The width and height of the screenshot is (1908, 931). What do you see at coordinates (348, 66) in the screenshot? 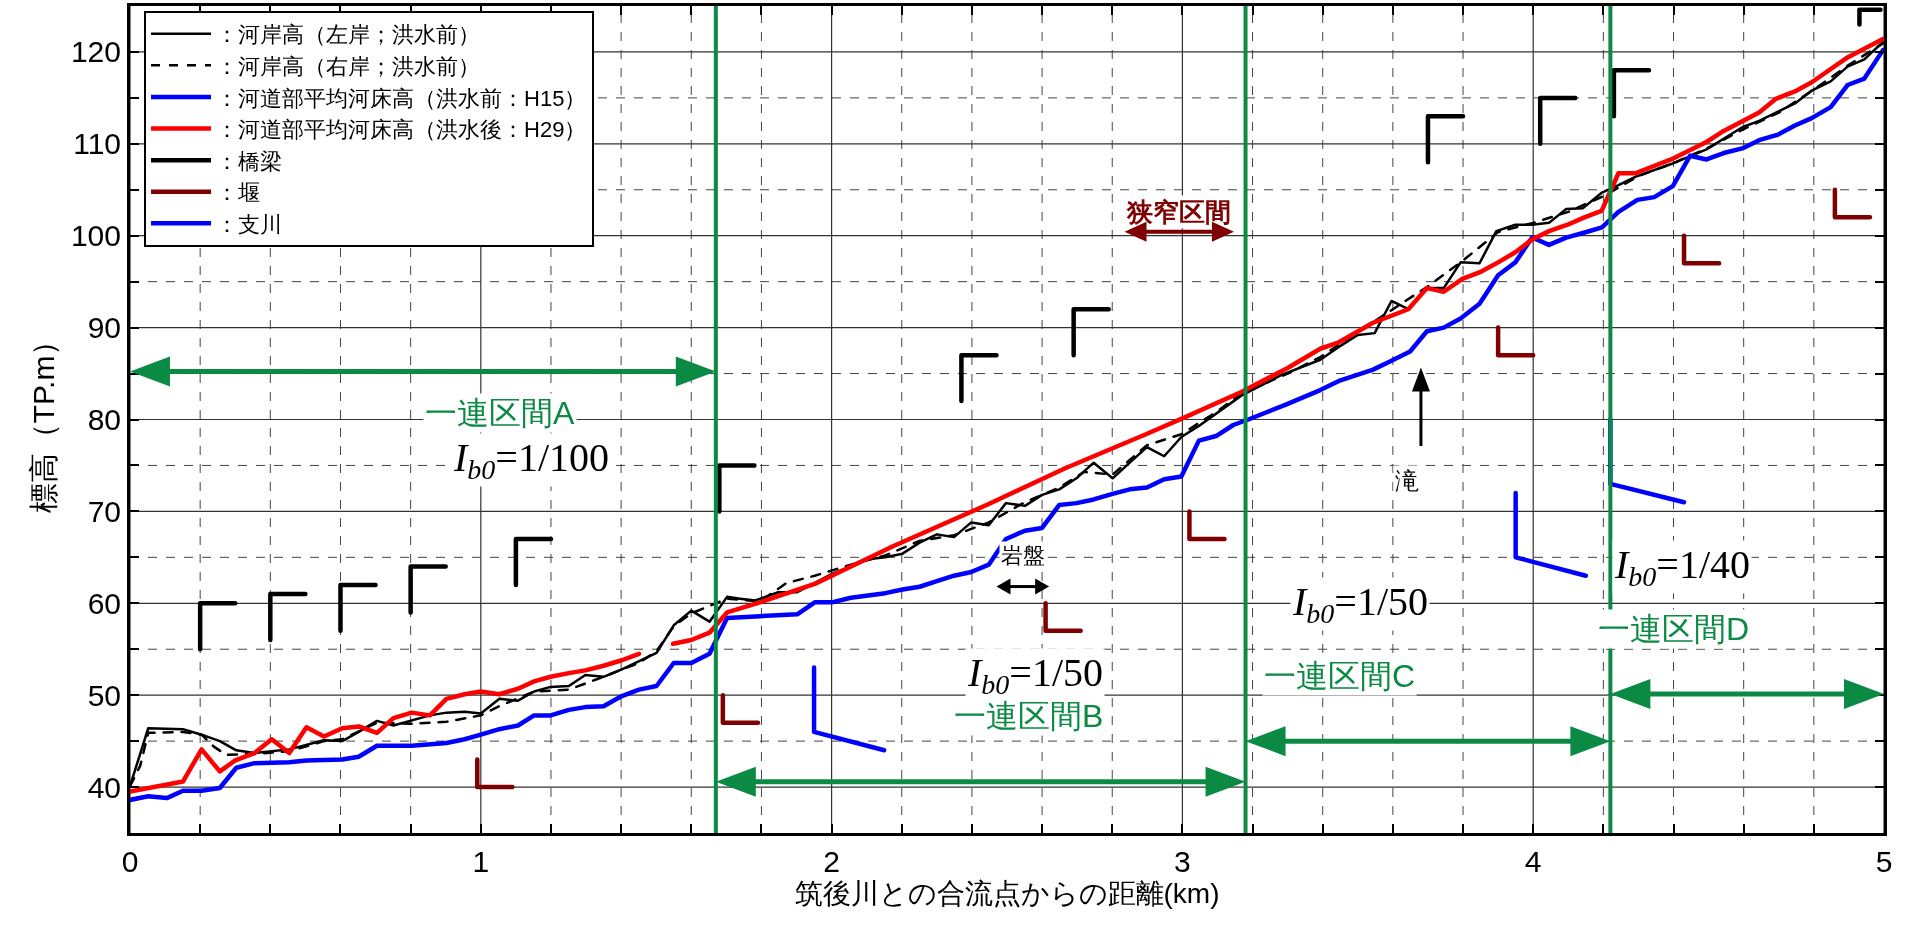
I see `legend-label: ：河岸高（右岸；洪水前）` at bounding box center [348, 66].